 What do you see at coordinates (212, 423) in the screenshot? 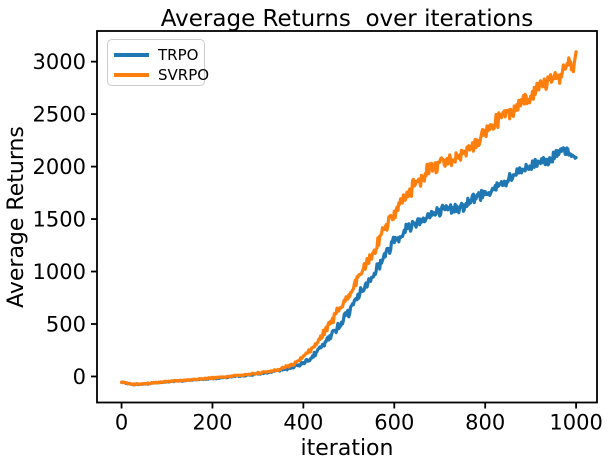
I see `x-tick-label: 200` at bounding box center [212, 423].